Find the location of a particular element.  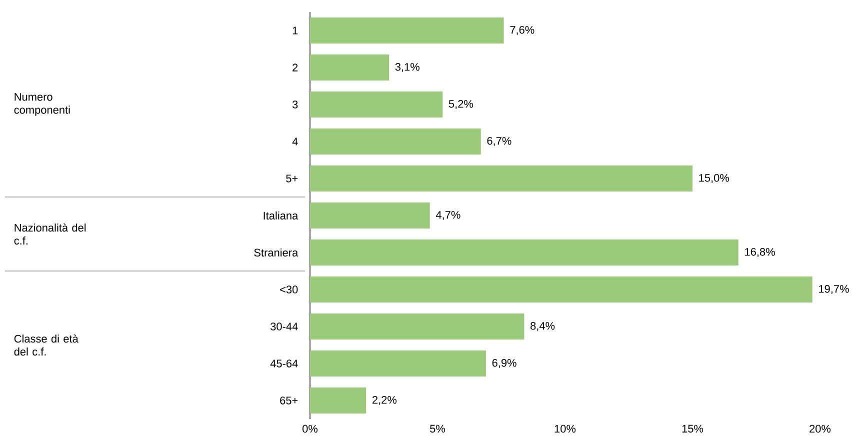

y-tick-label: Straniera is located at coordinates (276, 252).